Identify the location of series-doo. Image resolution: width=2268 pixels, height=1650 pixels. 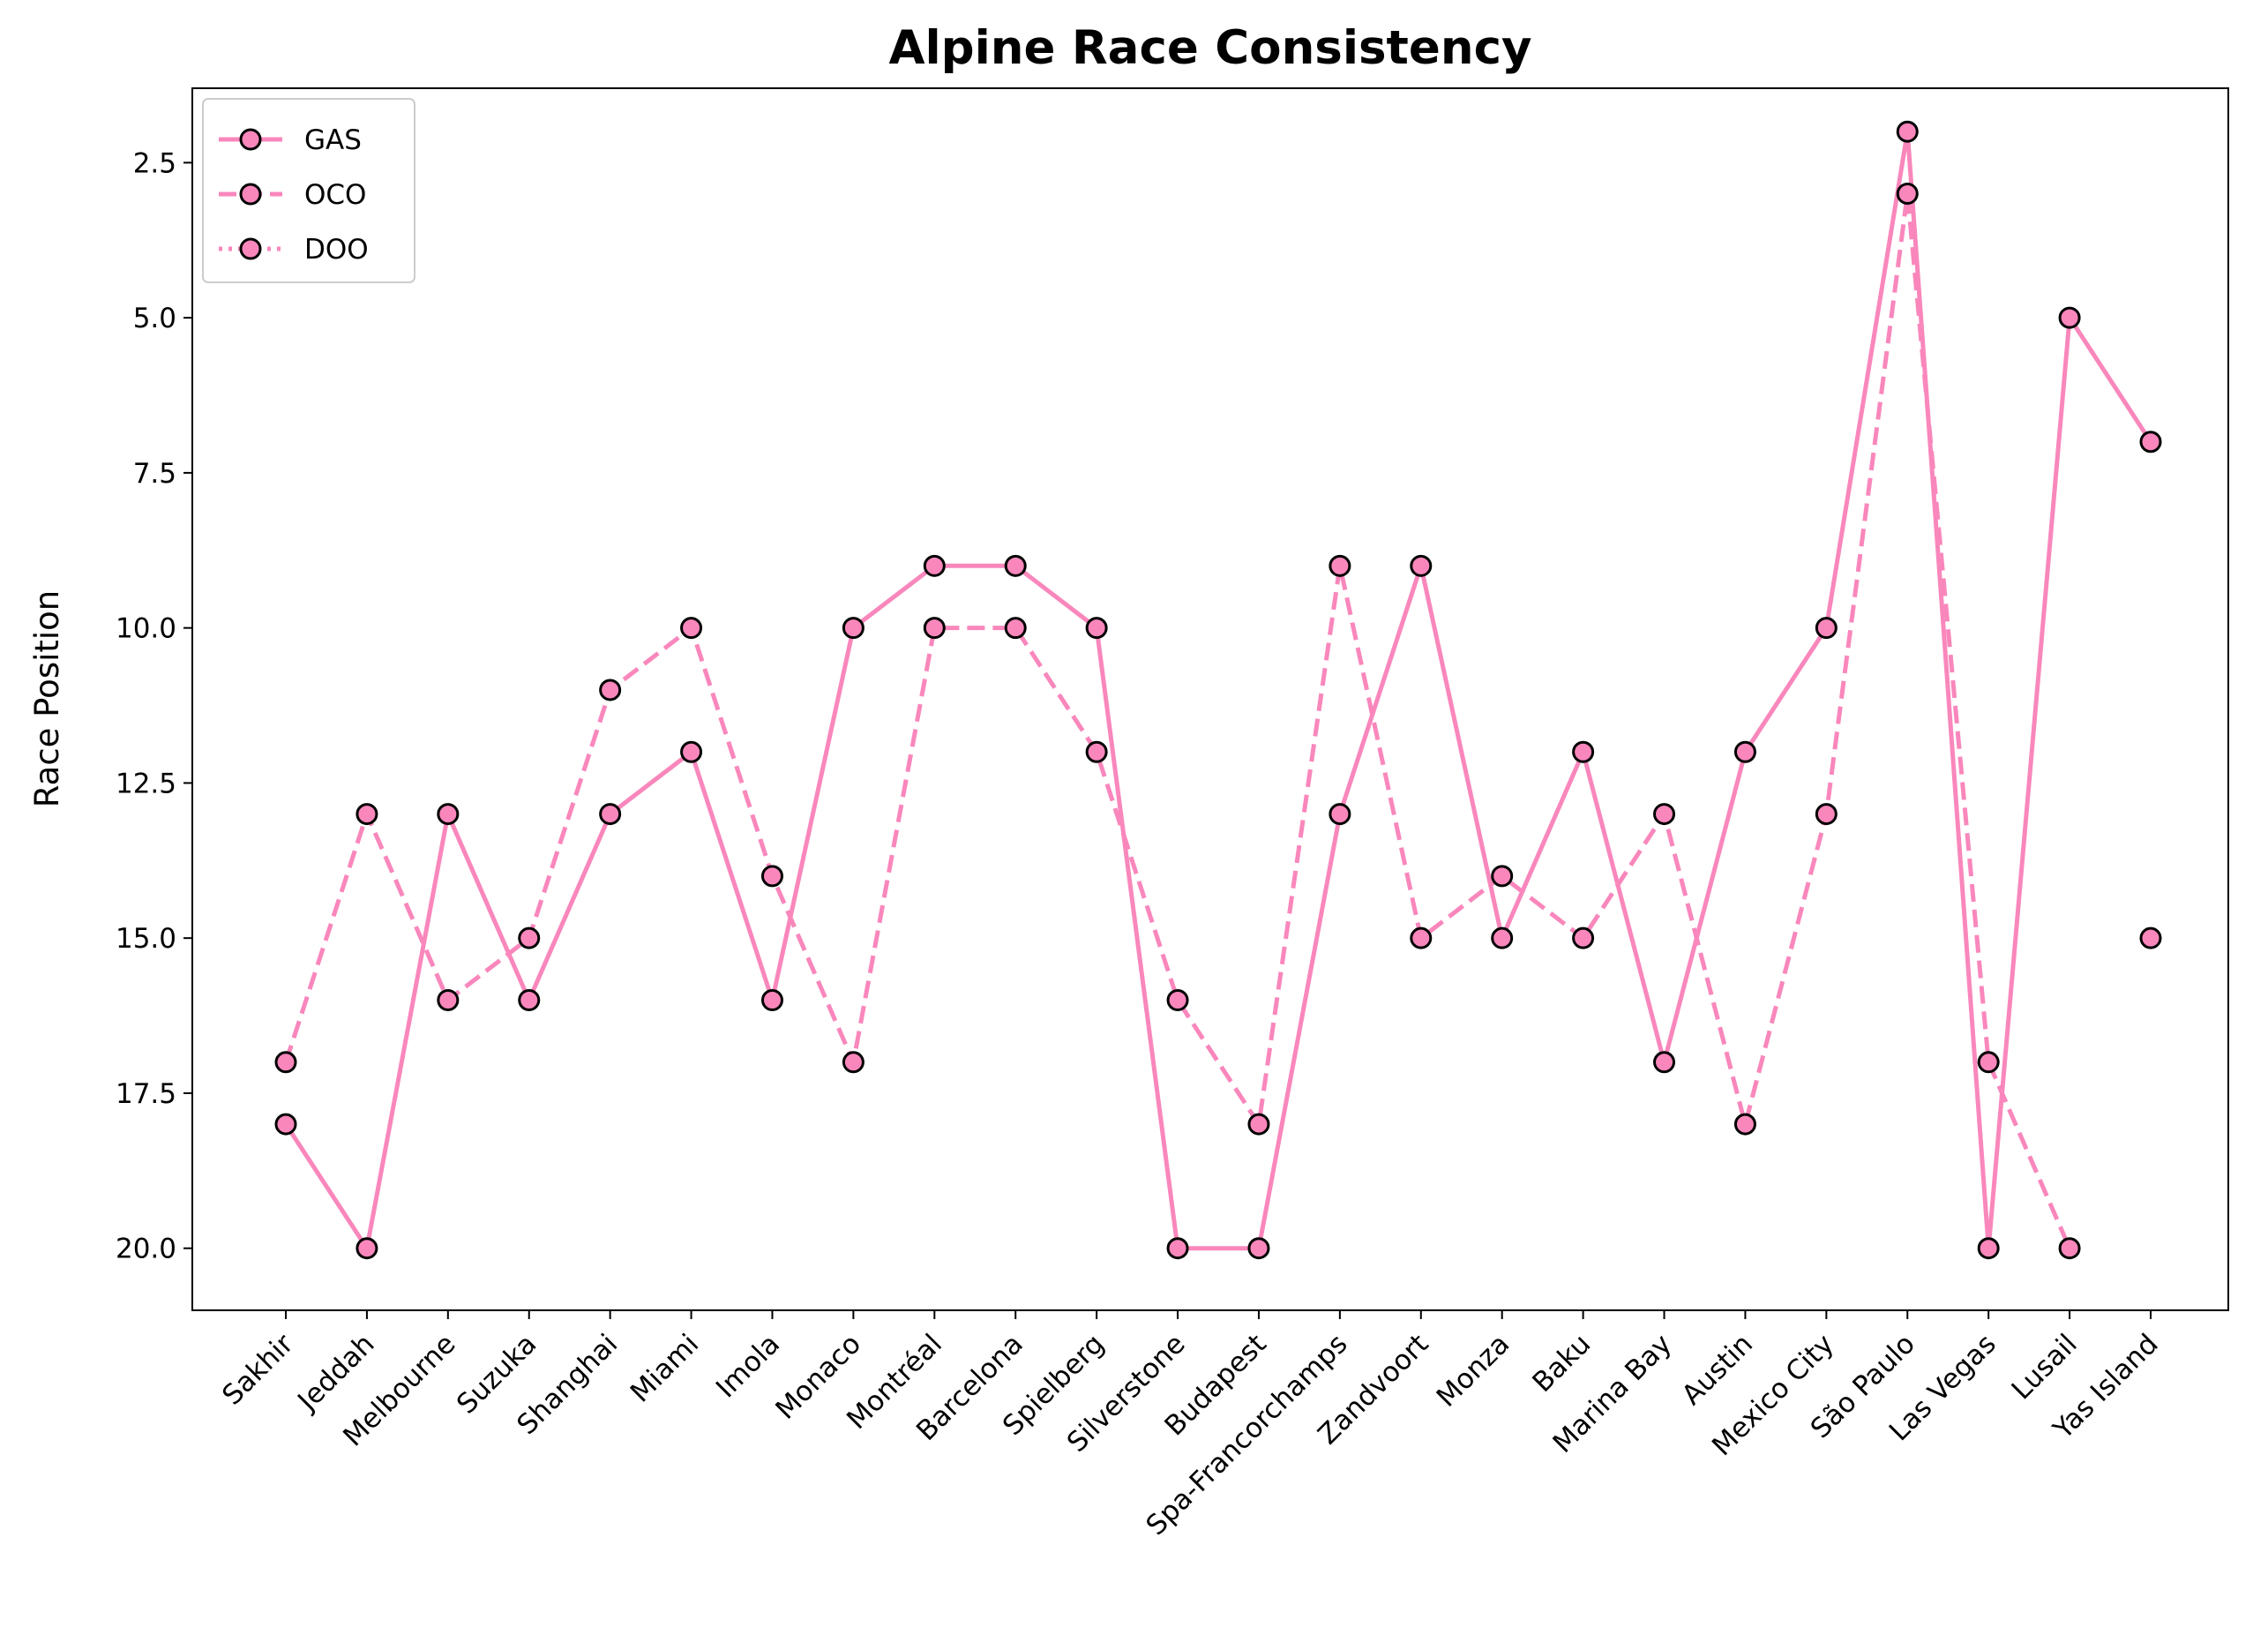
(2150, 937).